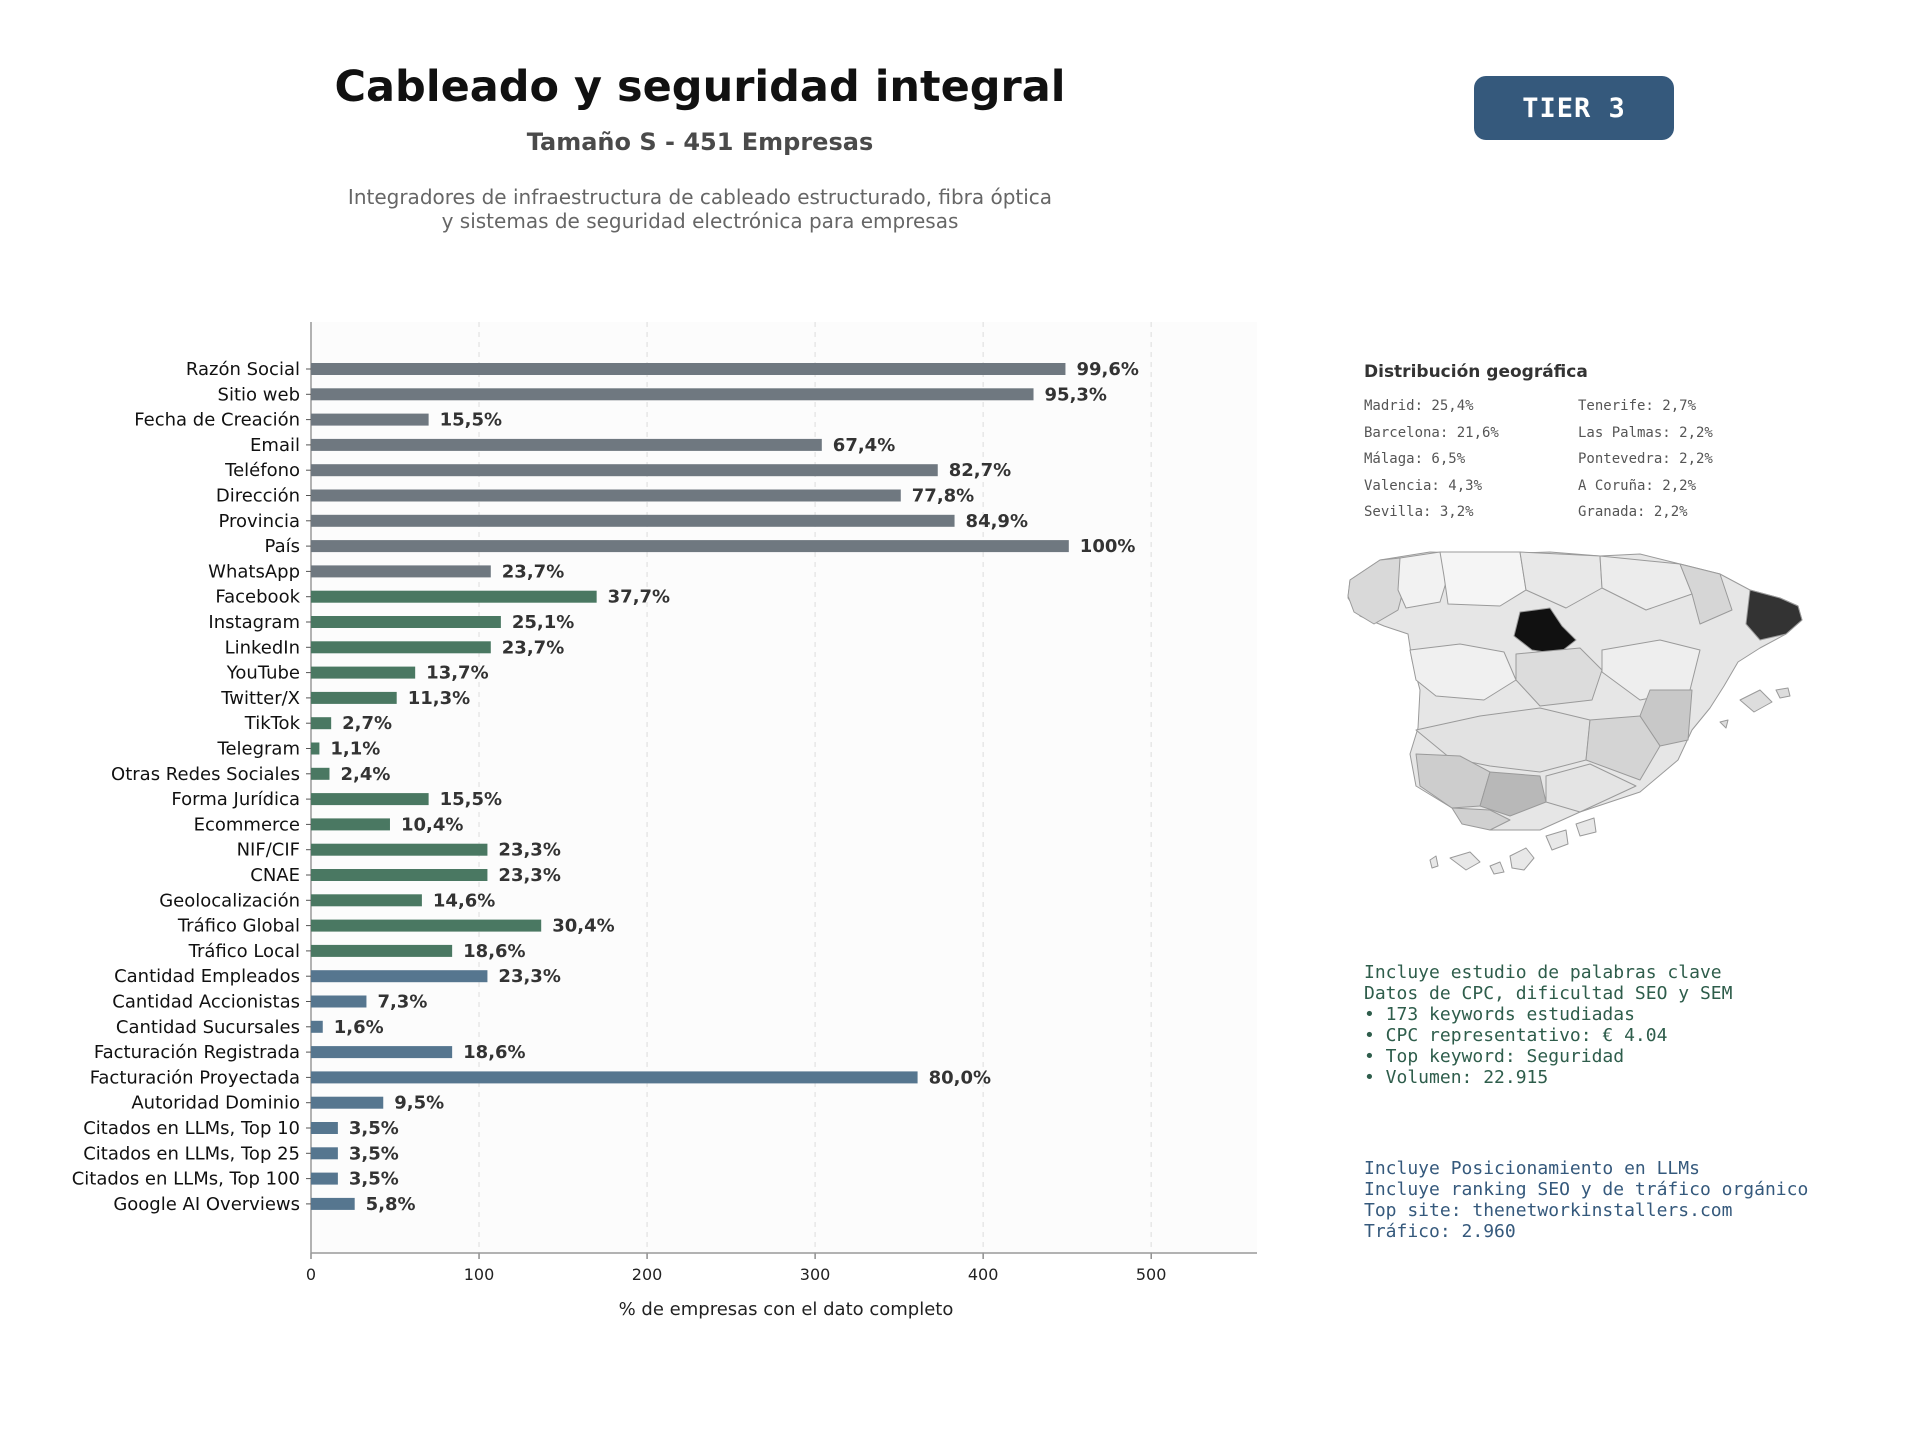 This screenshot has width=1920, height=1440. What do you see at coordinates (439, 698) in the screenshot?
I see `data-label: 11,3%` at bounding box center [439, 698].